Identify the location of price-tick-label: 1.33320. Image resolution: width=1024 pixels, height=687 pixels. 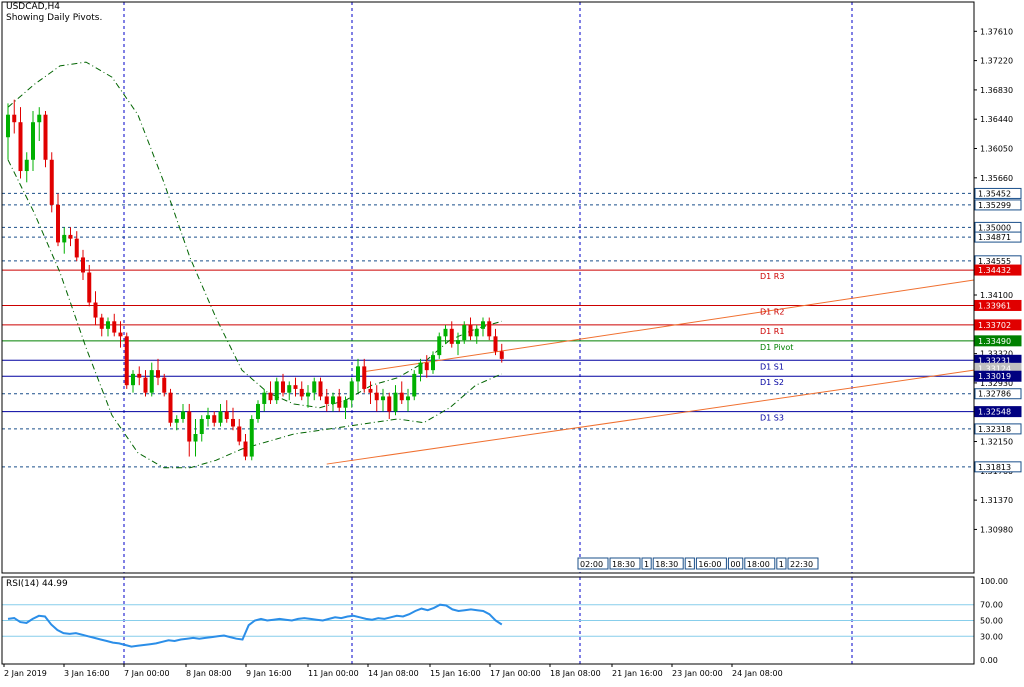
(996, 354).